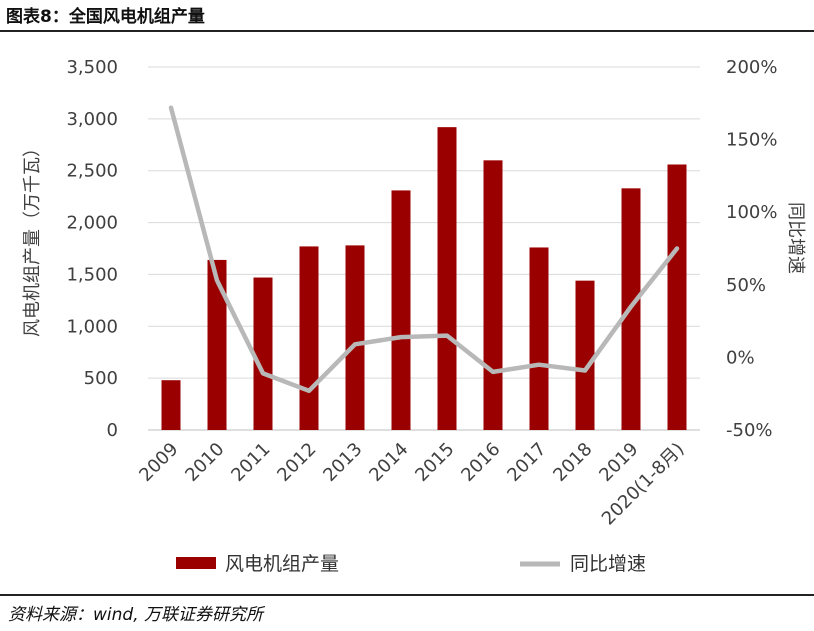 The image size is (814, 631). Describe the element at coordinates (746, 285) in the screenshot. I see `right-tick-label: 50%` at that location.